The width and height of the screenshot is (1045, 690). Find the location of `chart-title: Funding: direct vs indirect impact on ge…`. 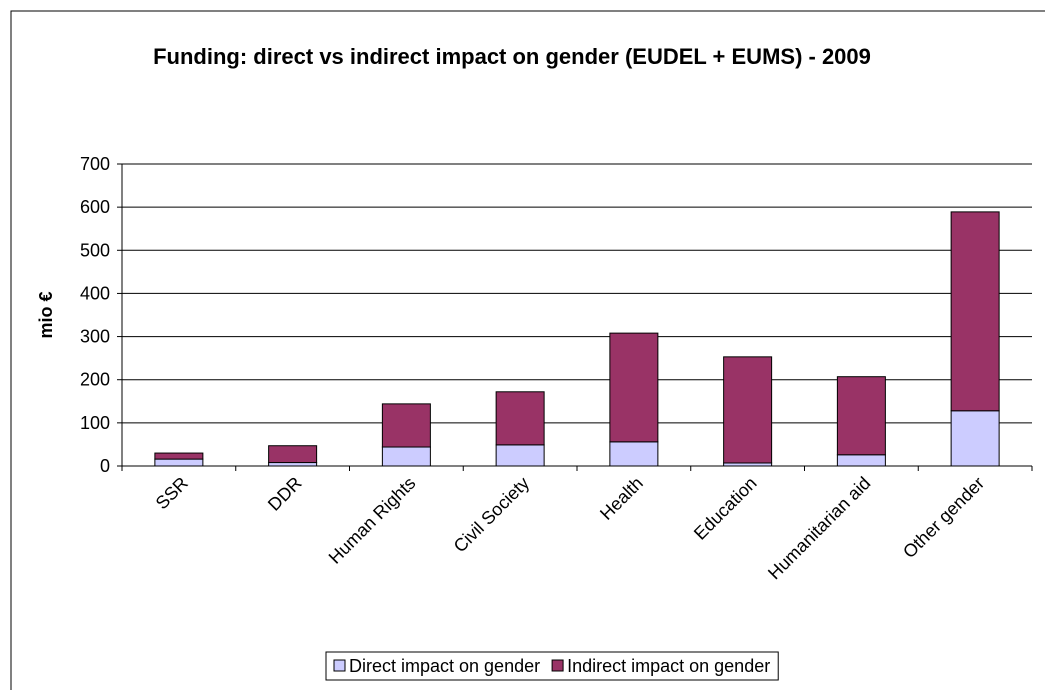

chart-title: Funding: direct vs indirect impact on ge… is located at coordinates (512, 56).